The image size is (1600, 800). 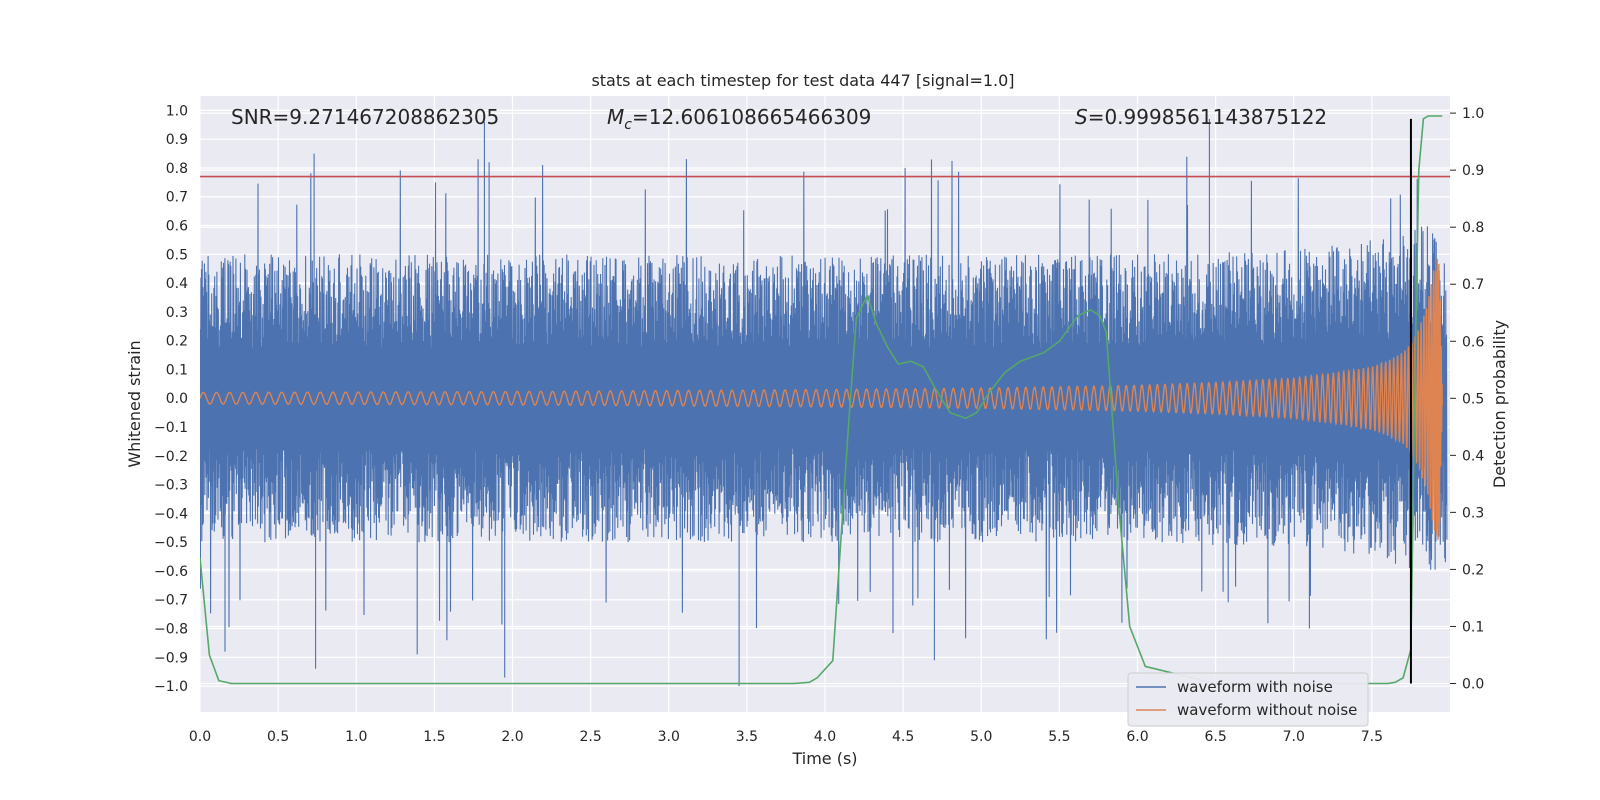 What do you see at coordinates (356, 737) in the screenshot?
I see `x-tick-label-2: 1.0` at bounding box center [356, 737].